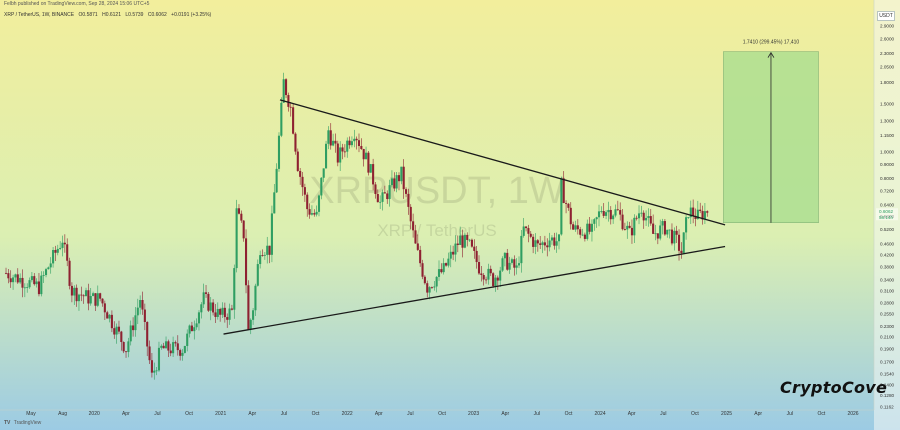 The width and height of the screenshot is (900, 430). I want to click on ascending-support-trendline, so click(474, 290).